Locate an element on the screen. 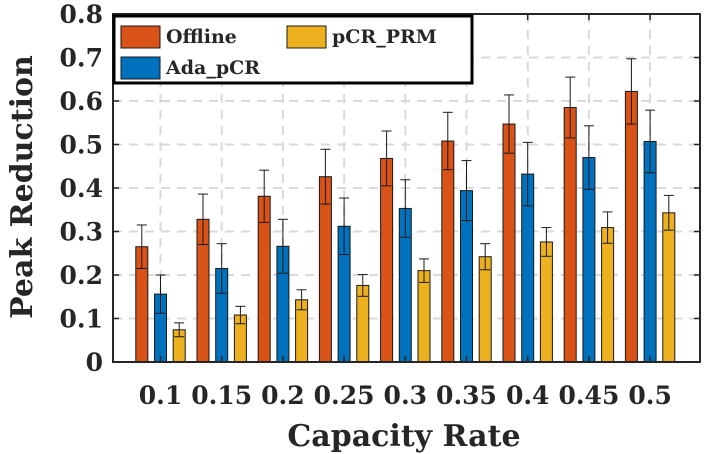 Image resolution: width=706 pixels, height=454 pixels. y-tick-label: 0.4 is located at coordinates (82, 188).